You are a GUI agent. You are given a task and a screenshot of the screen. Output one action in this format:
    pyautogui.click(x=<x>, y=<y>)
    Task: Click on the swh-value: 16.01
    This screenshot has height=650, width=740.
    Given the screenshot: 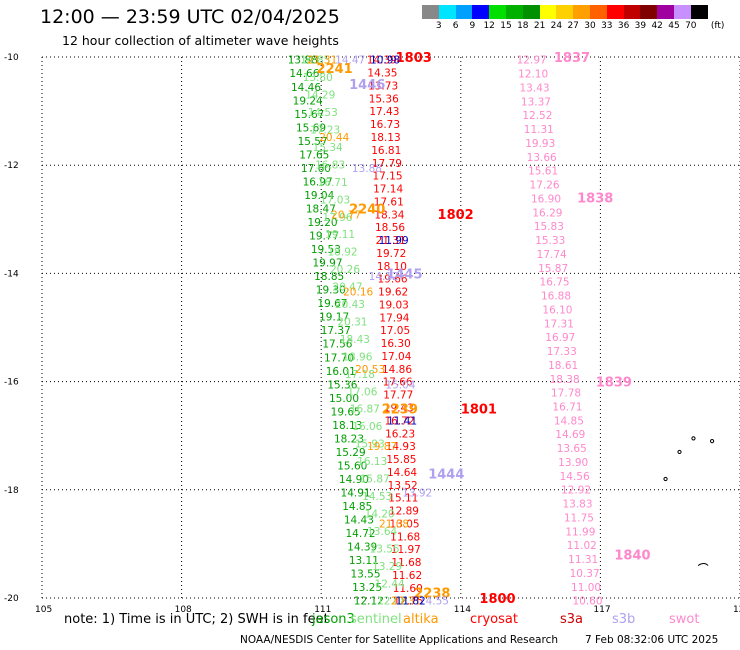 What is the action you would take?
    pyautogui.click(x=341, y=372)
    